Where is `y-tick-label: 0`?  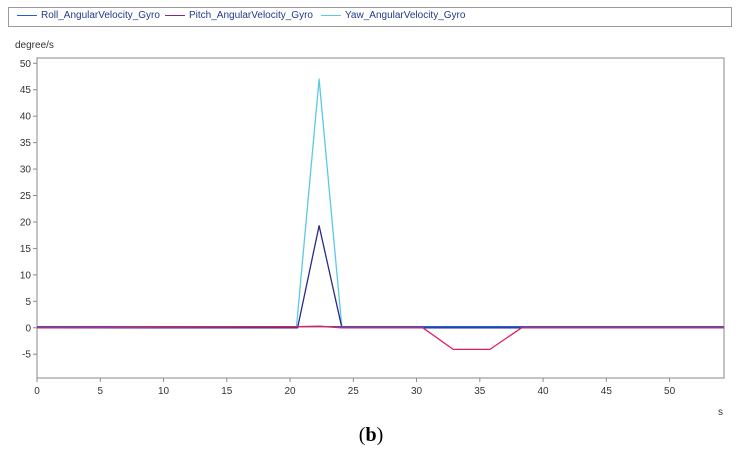
y-tick-label: 0 is located at coordinates (28, 328).